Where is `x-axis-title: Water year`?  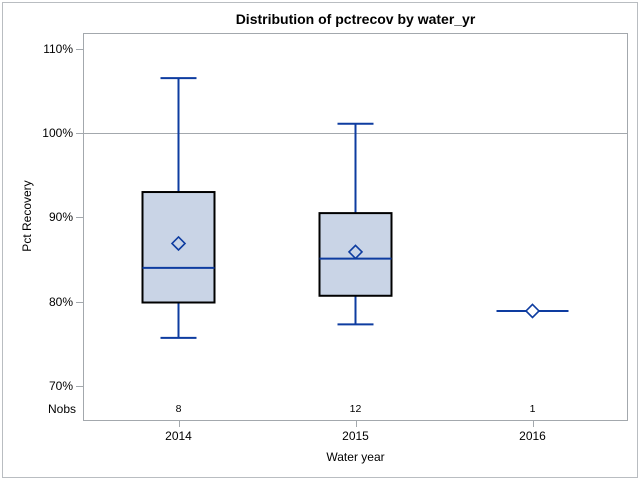 x-axis-title: Water year is located at coordinates (355, 457).